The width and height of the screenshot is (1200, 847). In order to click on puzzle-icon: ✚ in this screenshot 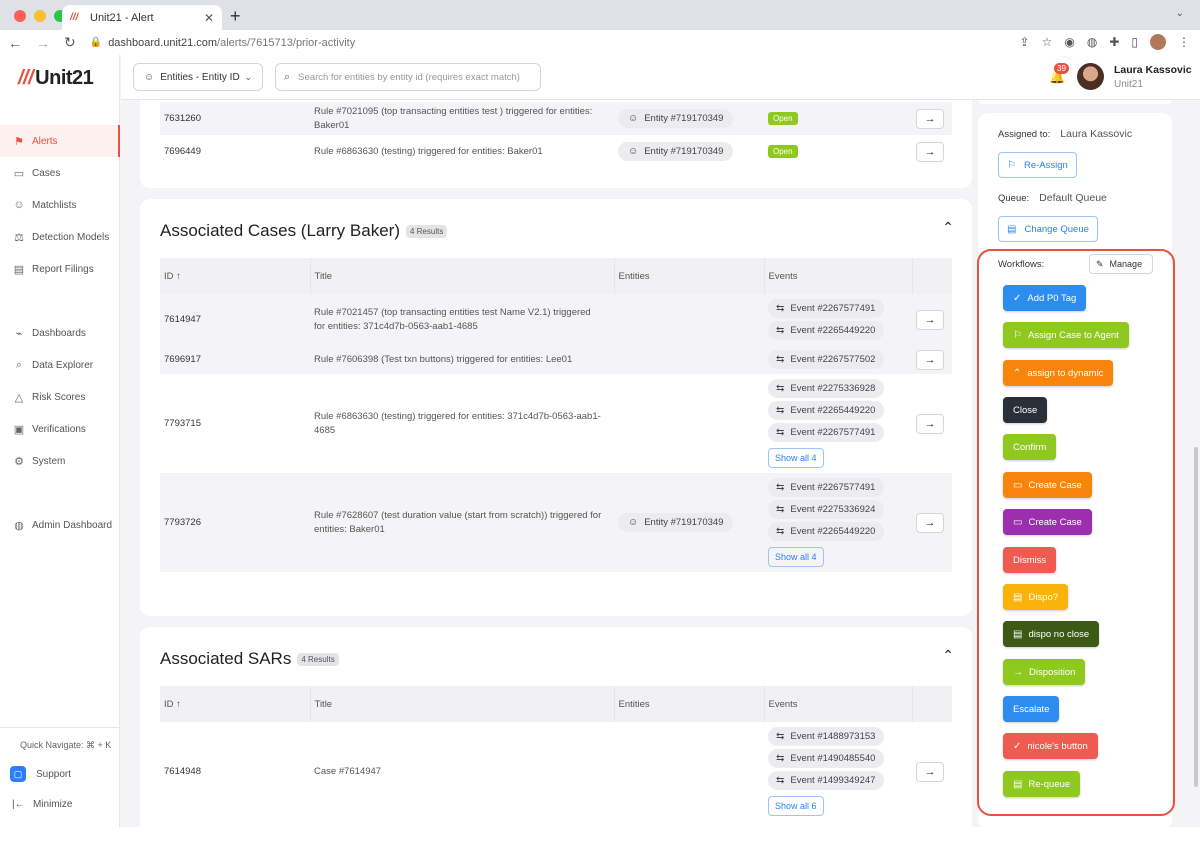, I will do `click(1114, 42)`.